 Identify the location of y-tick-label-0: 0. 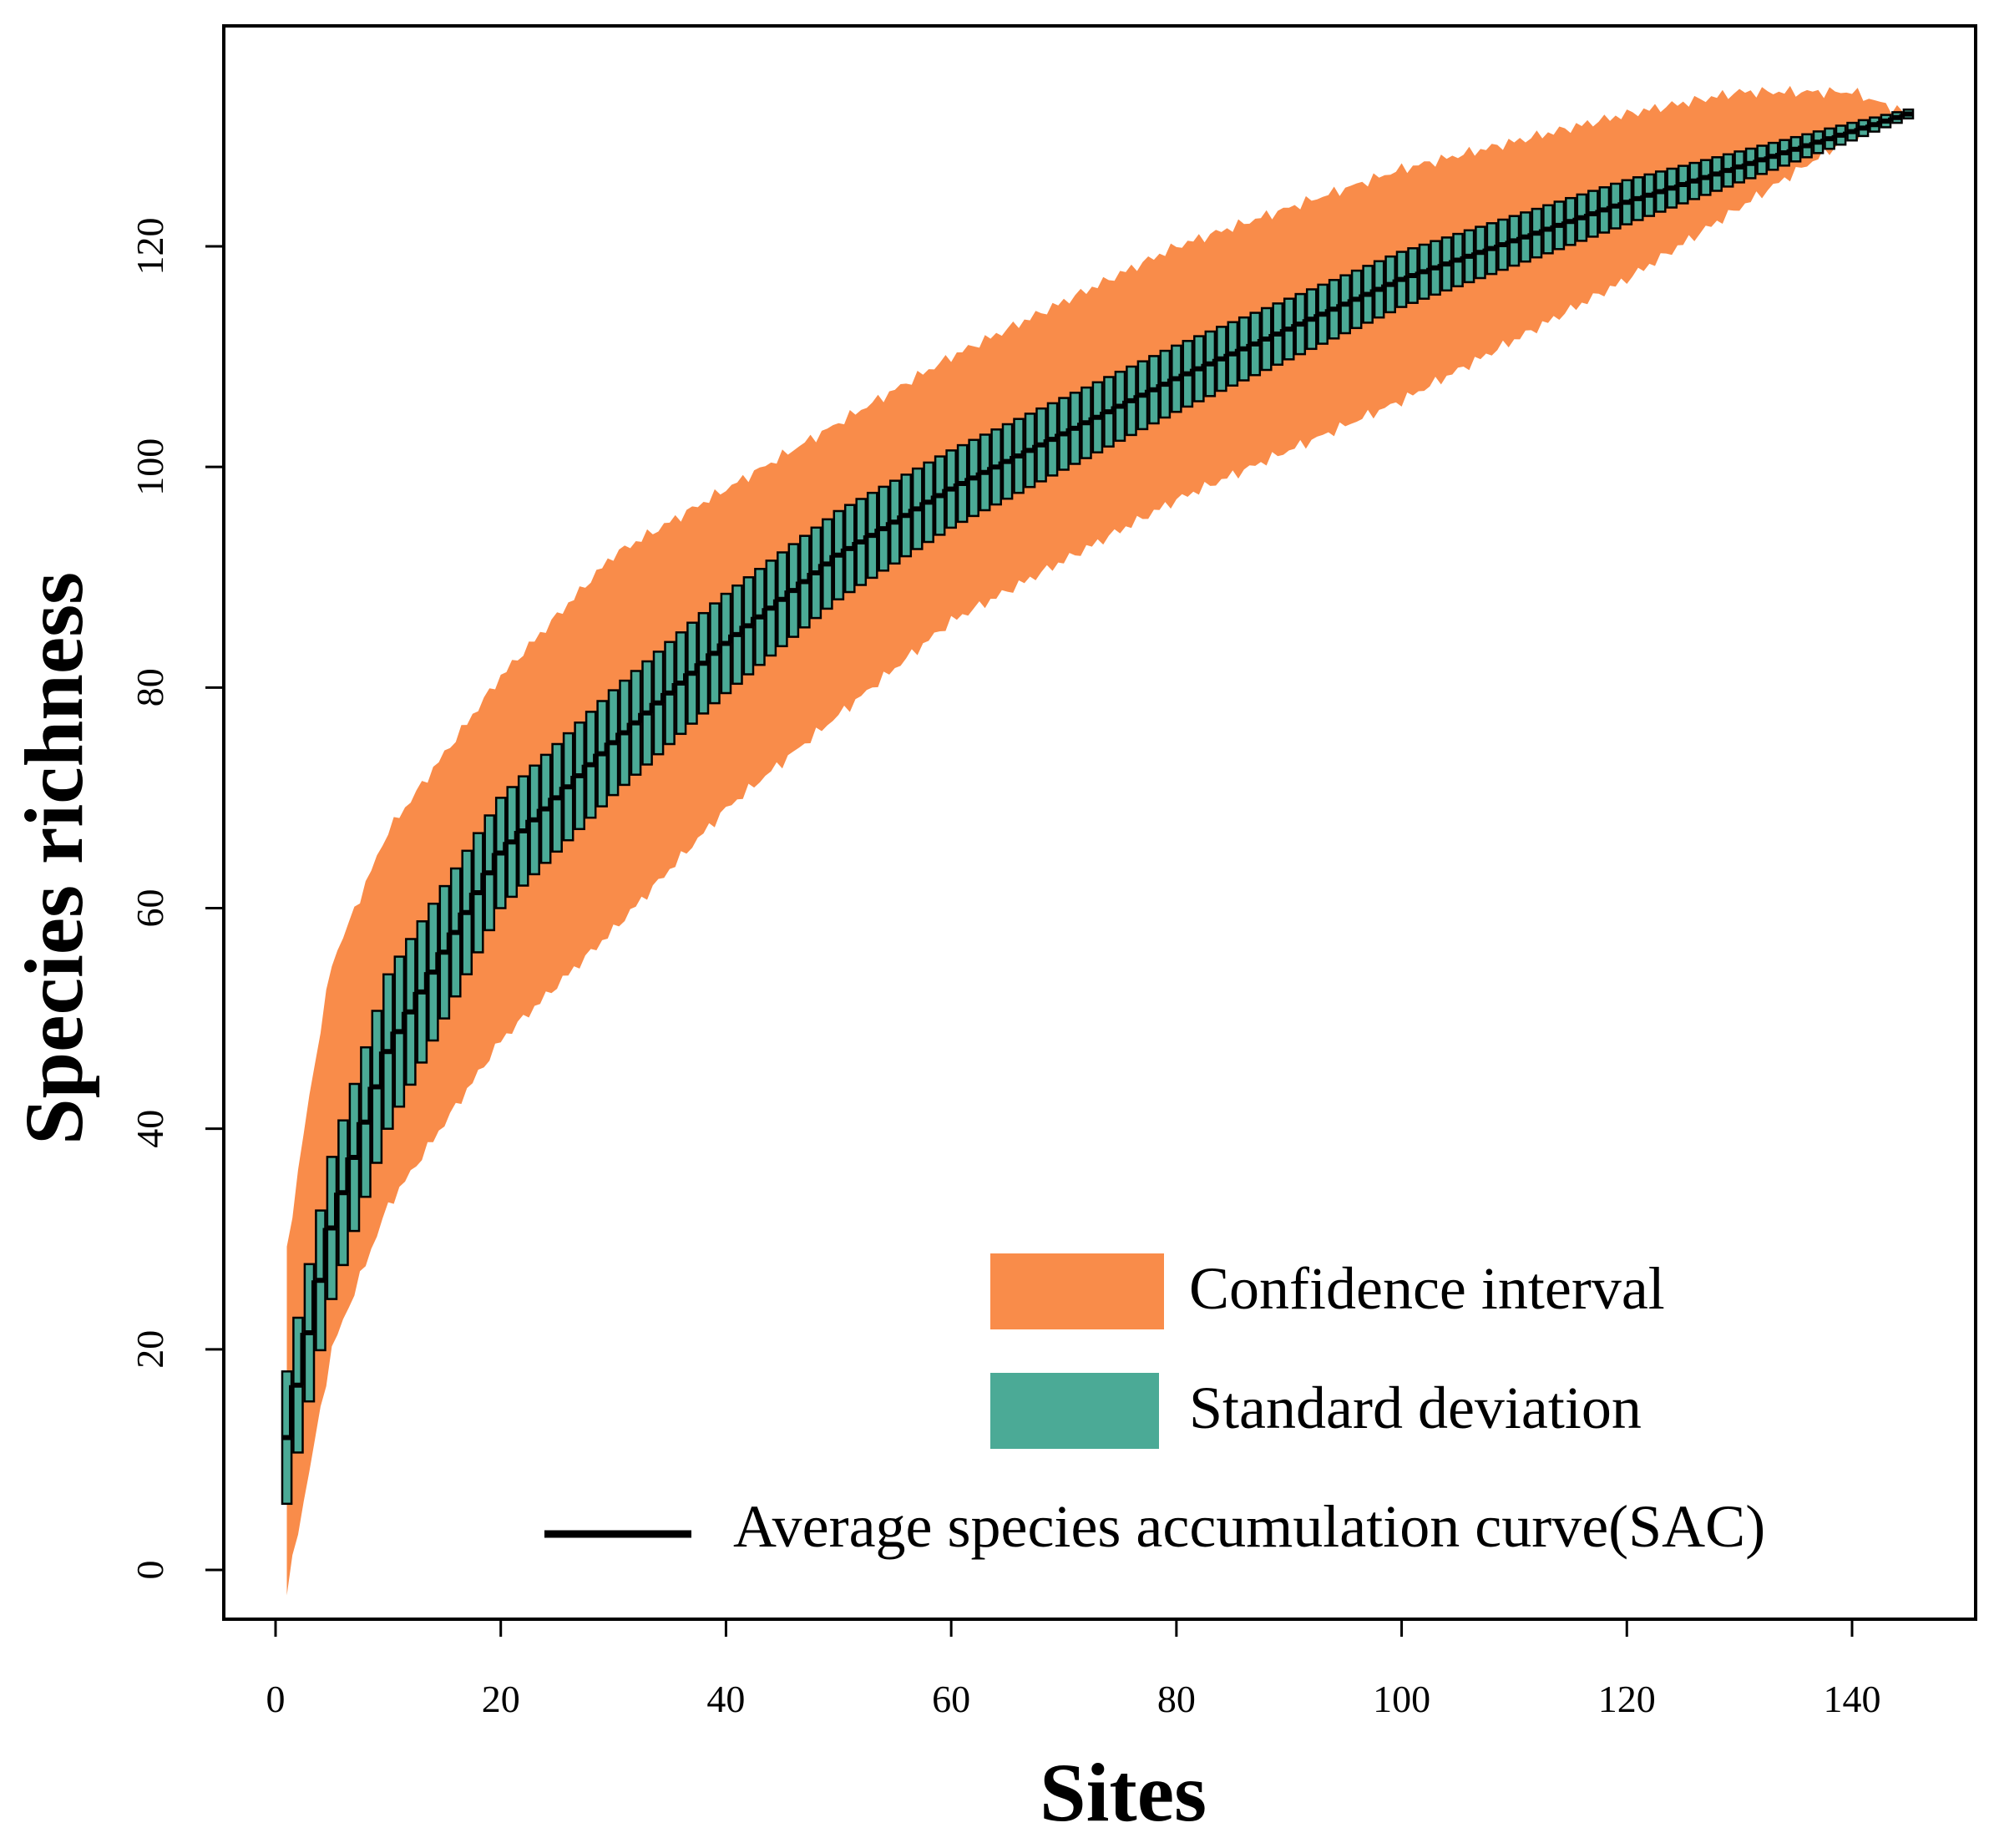
(150, 1570).